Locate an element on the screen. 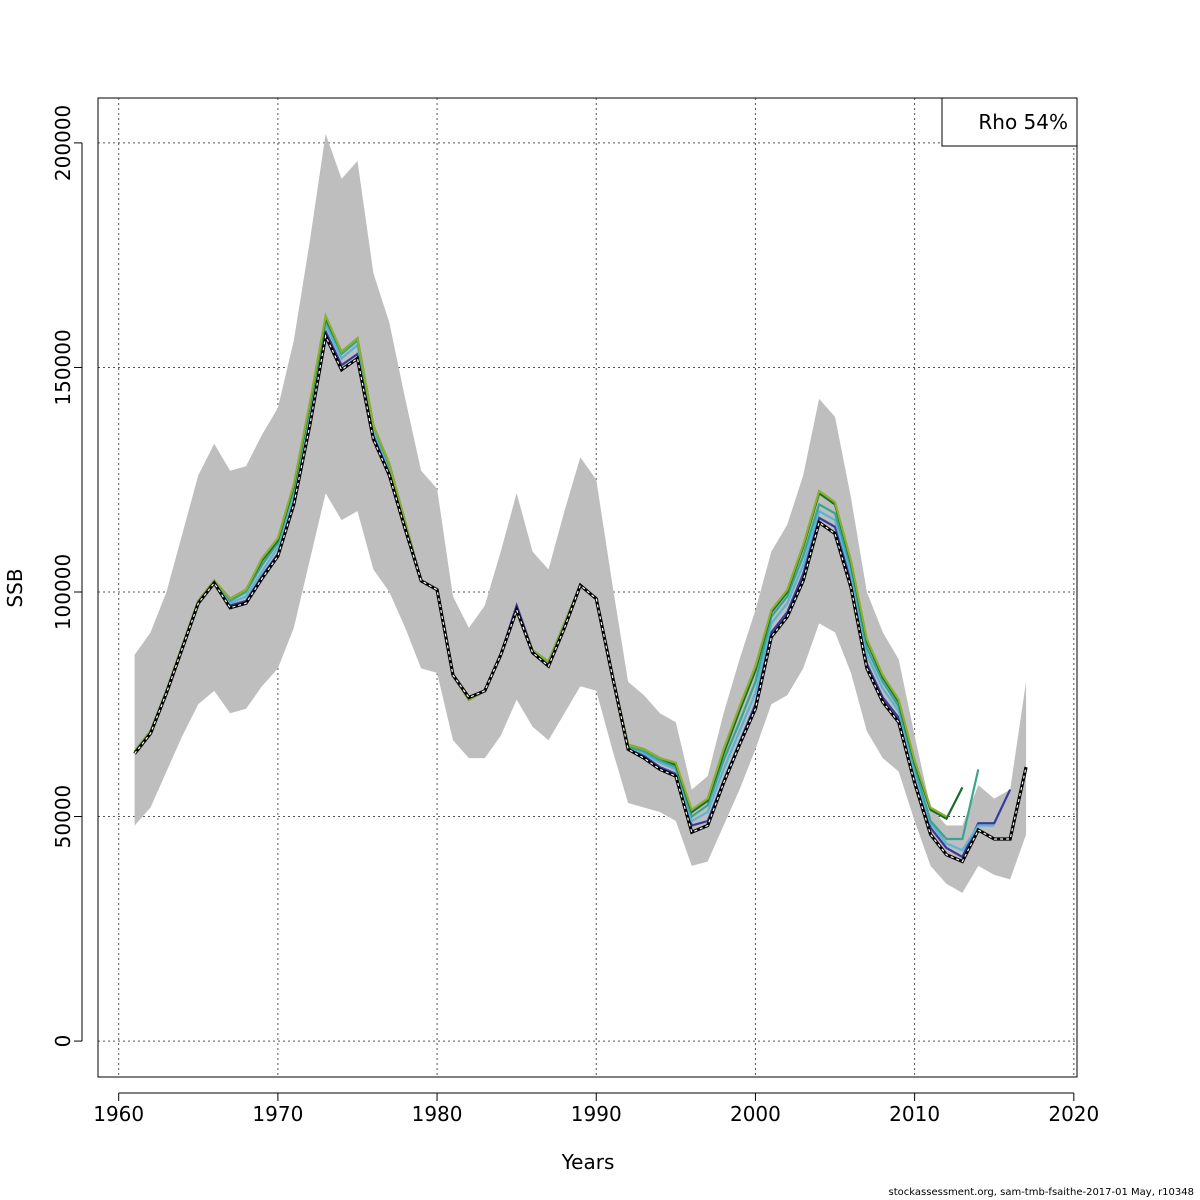  legend-box is located at coordinates (1009, 122).